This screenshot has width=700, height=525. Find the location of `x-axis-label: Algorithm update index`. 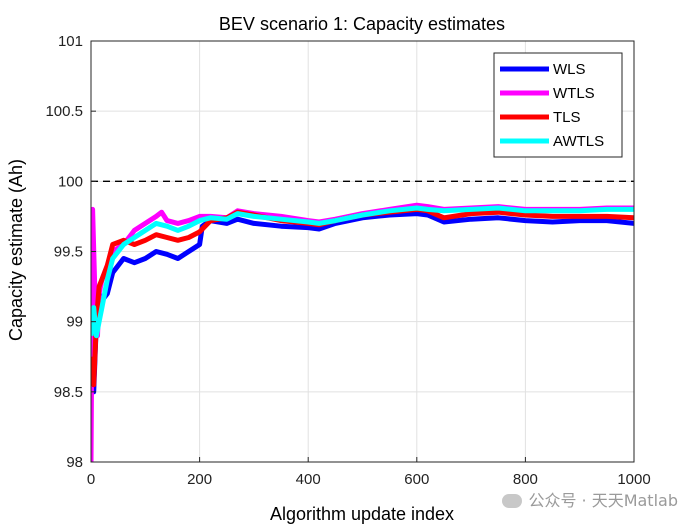

x-axis-label: Algorithm update index is located at coordinates (362, 514).